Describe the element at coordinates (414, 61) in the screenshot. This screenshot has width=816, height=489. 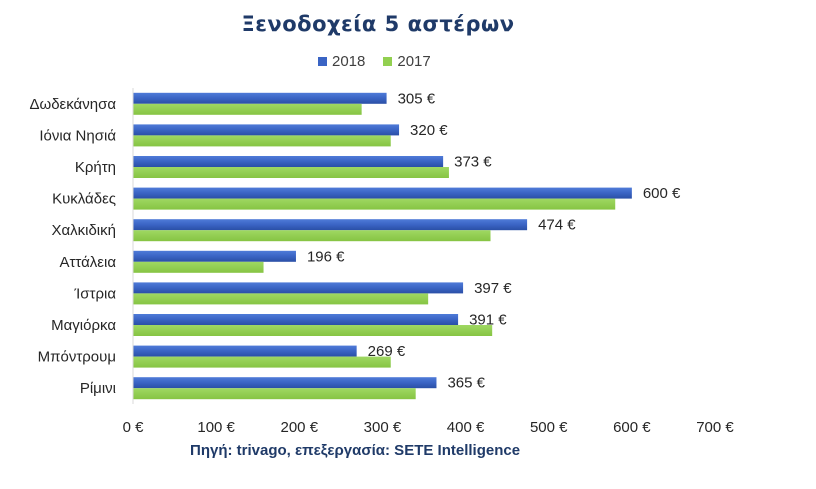
I see `legend-label-2017: 2017` at that location.